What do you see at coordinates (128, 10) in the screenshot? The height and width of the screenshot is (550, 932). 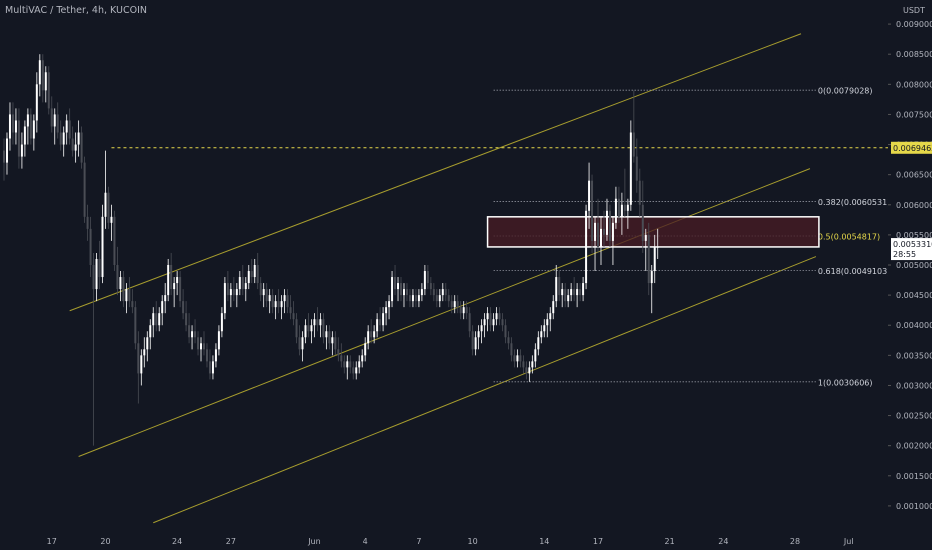 I see `exchange-label: KUCOIN` at bounding box center [128, 10].